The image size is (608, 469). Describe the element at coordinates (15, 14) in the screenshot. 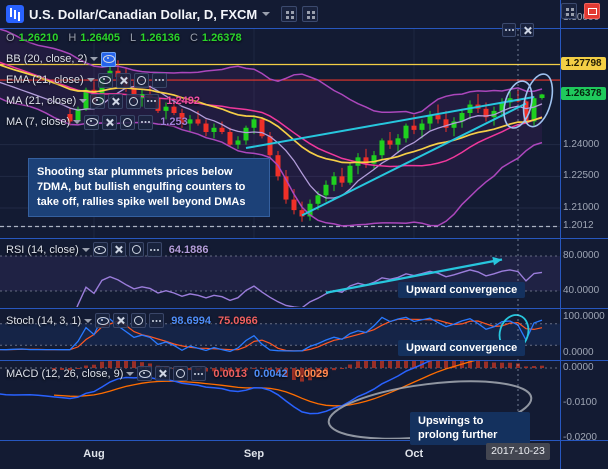

I see `app-logo-icon` at that location.